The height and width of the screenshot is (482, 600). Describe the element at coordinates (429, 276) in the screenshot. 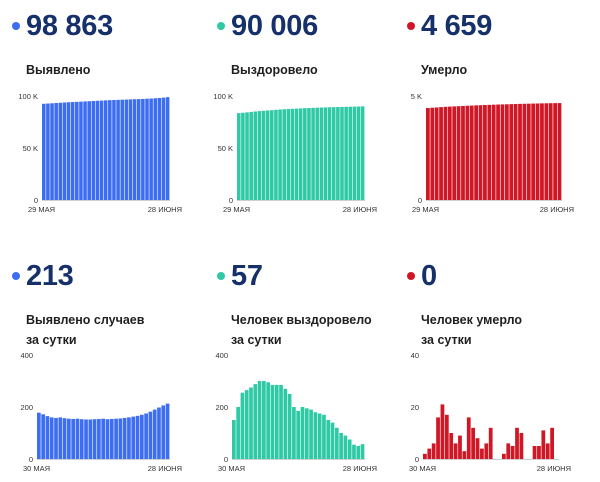

I see `stat-value: 0` at that location.